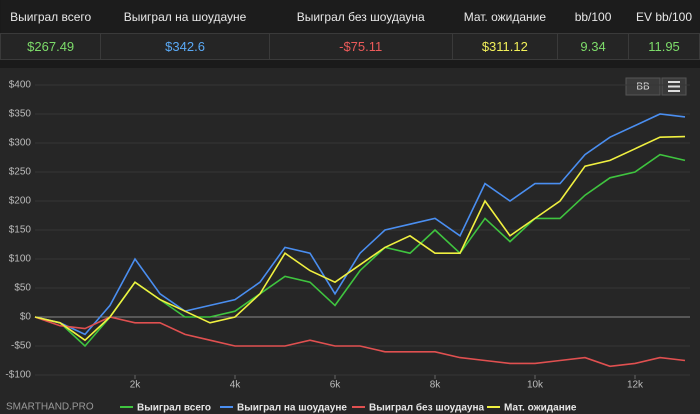 Image resolution: width=700 pixels, height=414 pixels. What do you see at coordinates (664, 17) in the screenshot?
I see `stat-header: EV bb/100` at bounding box center [664, 17].